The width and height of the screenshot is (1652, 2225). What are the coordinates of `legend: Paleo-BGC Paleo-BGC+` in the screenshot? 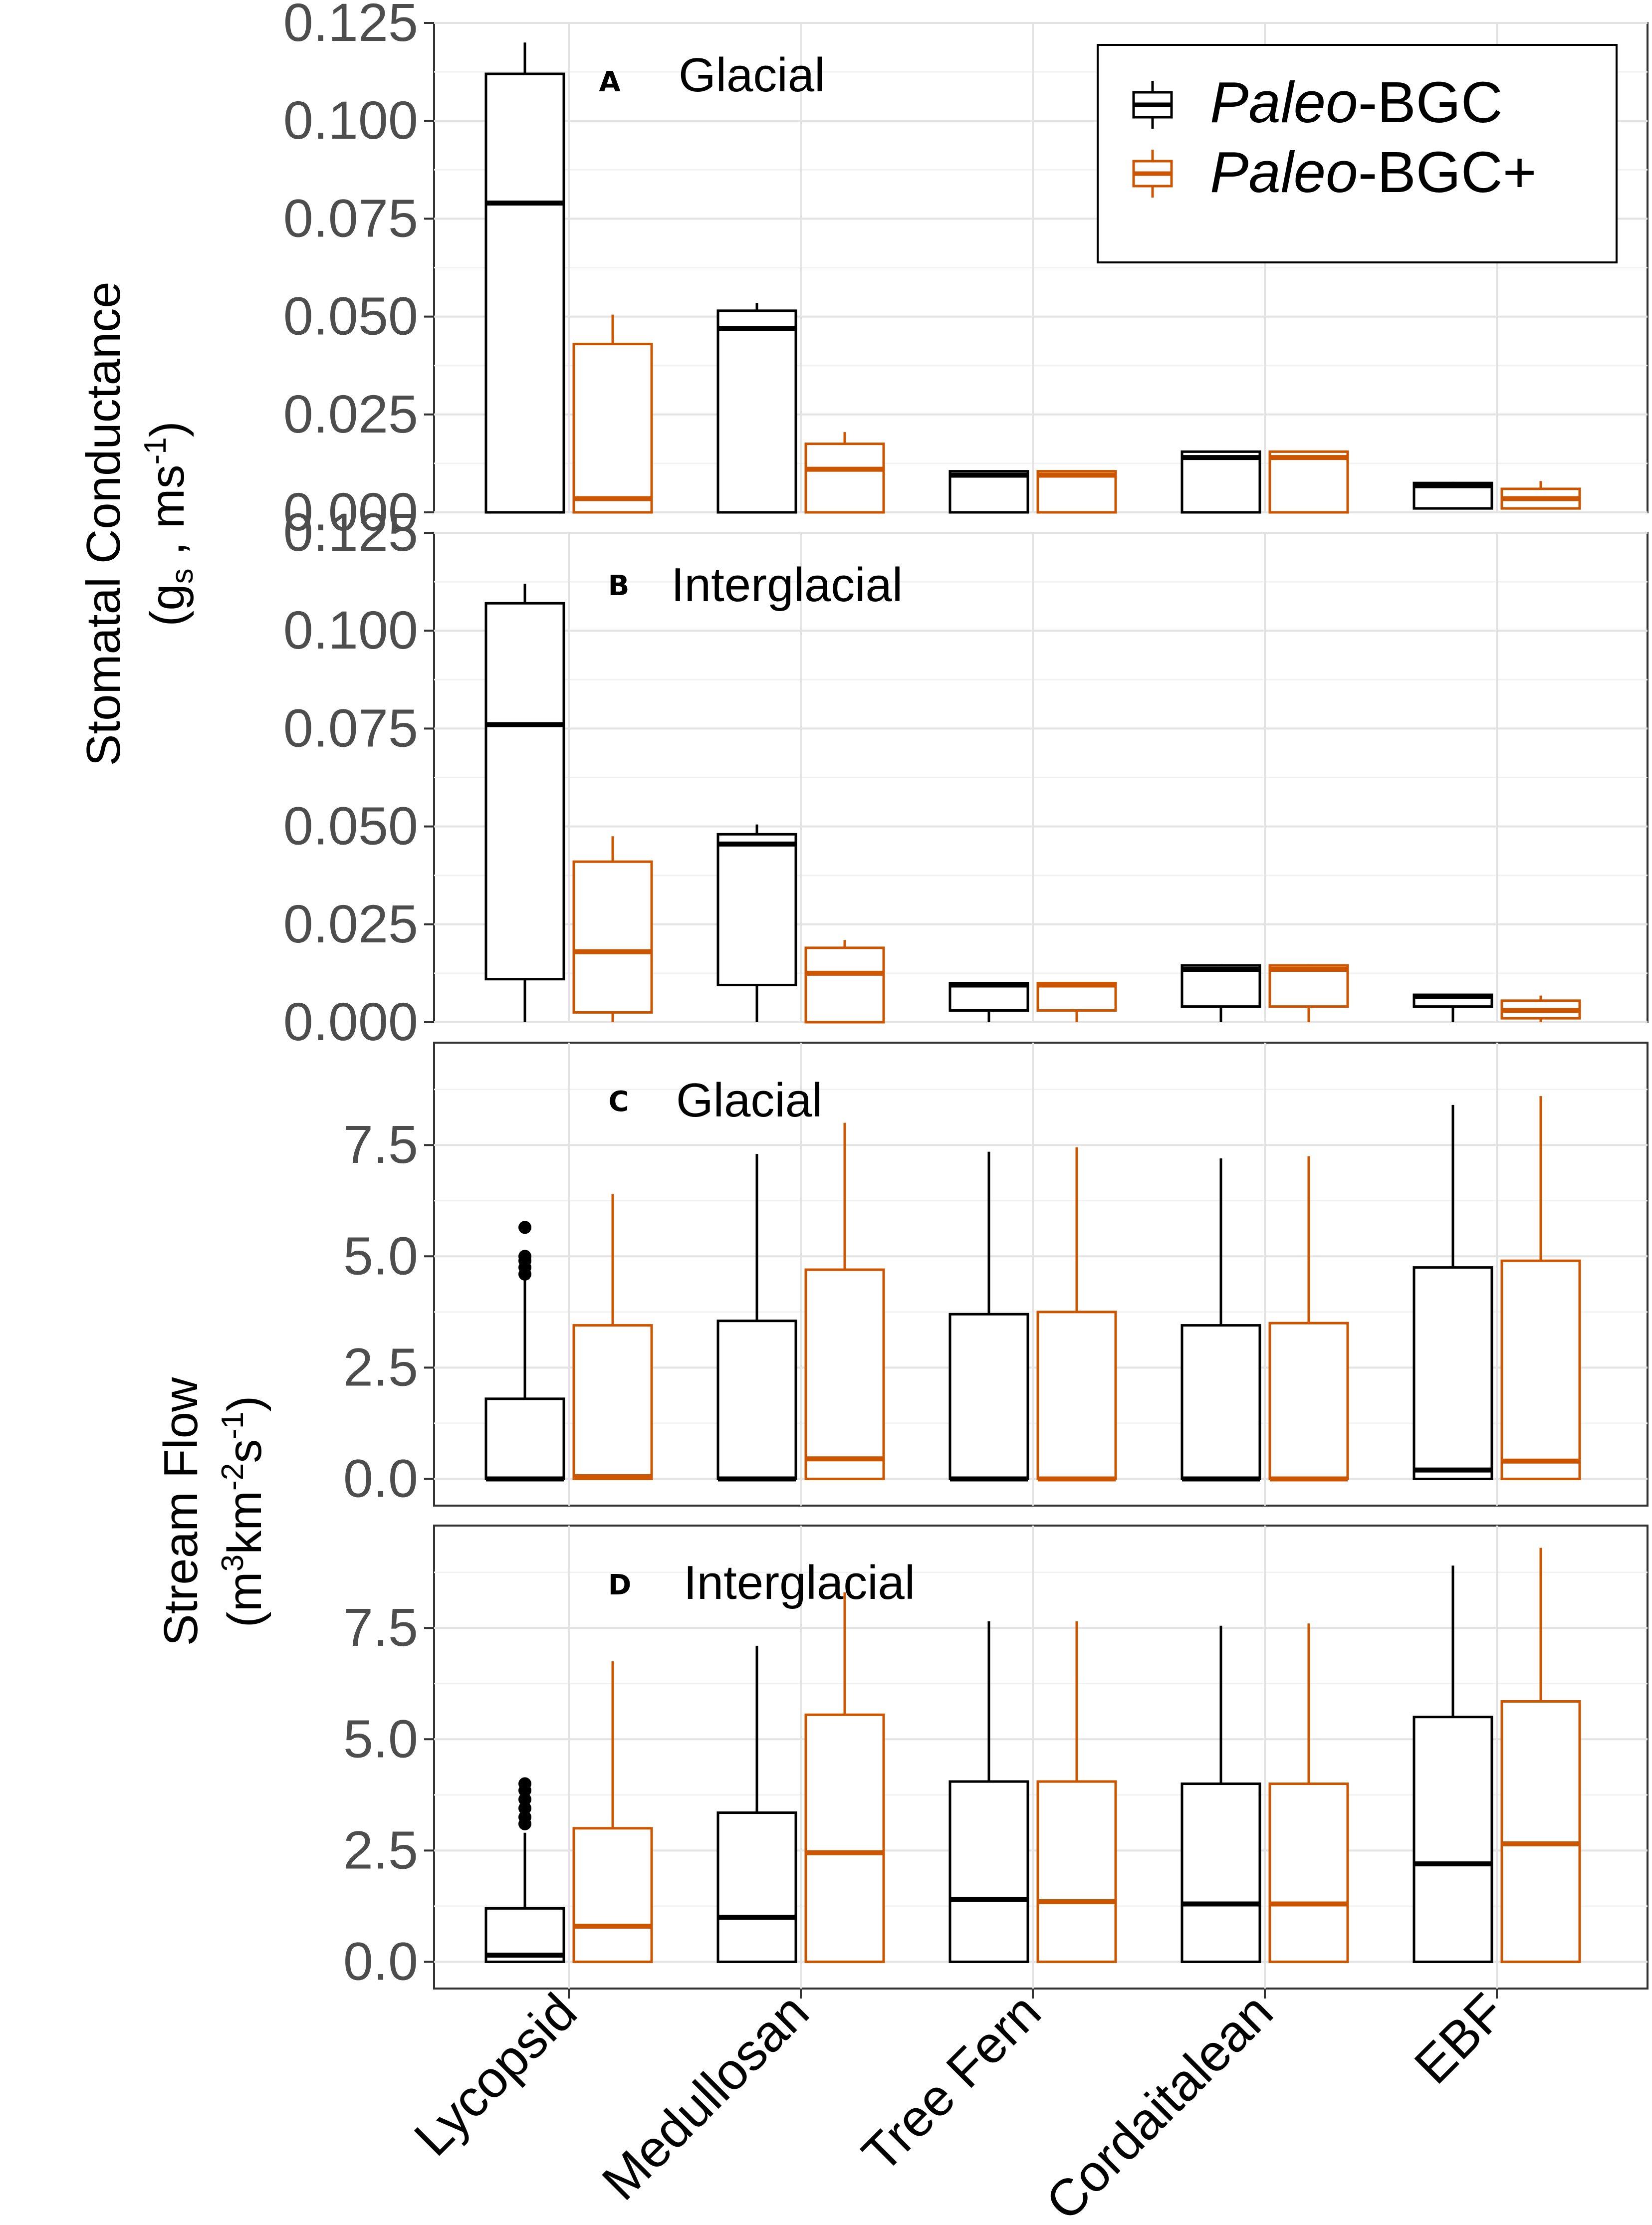 It's located at (1358, 153).